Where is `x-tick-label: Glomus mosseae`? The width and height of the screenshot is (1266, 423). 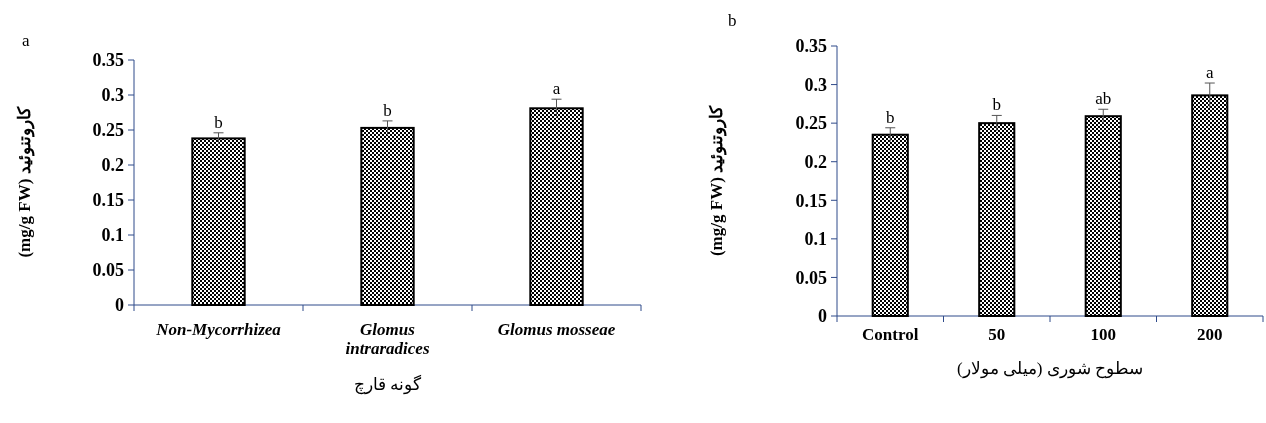
x-tick-label: Glomus mosseae is located at coordinates (556, 329).